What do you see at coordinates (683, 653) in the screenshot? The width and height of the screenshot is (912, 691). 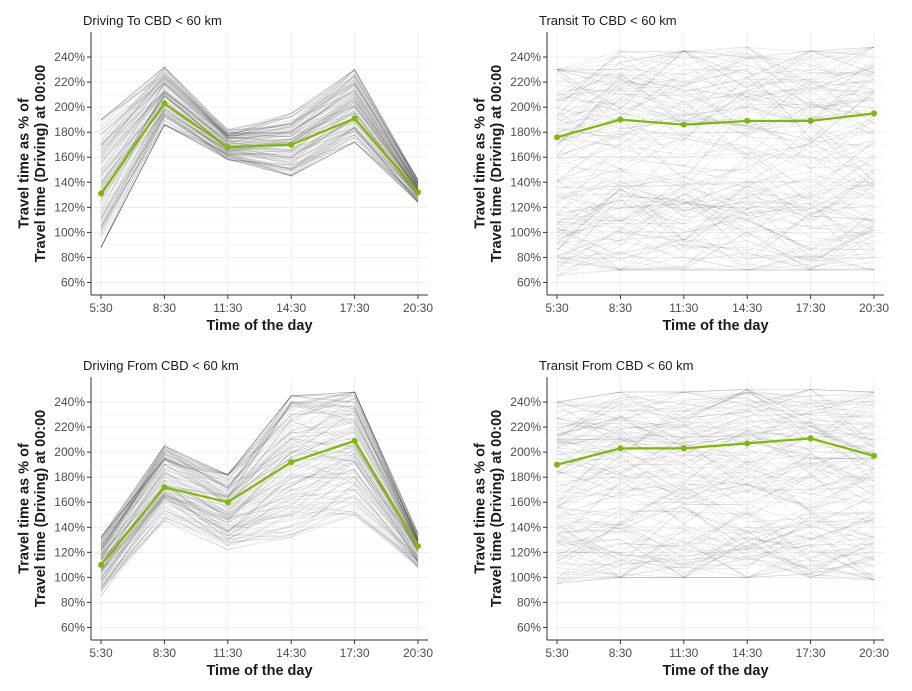 I see `x-tick-label: 11:30` at bounding box center [683, 653].